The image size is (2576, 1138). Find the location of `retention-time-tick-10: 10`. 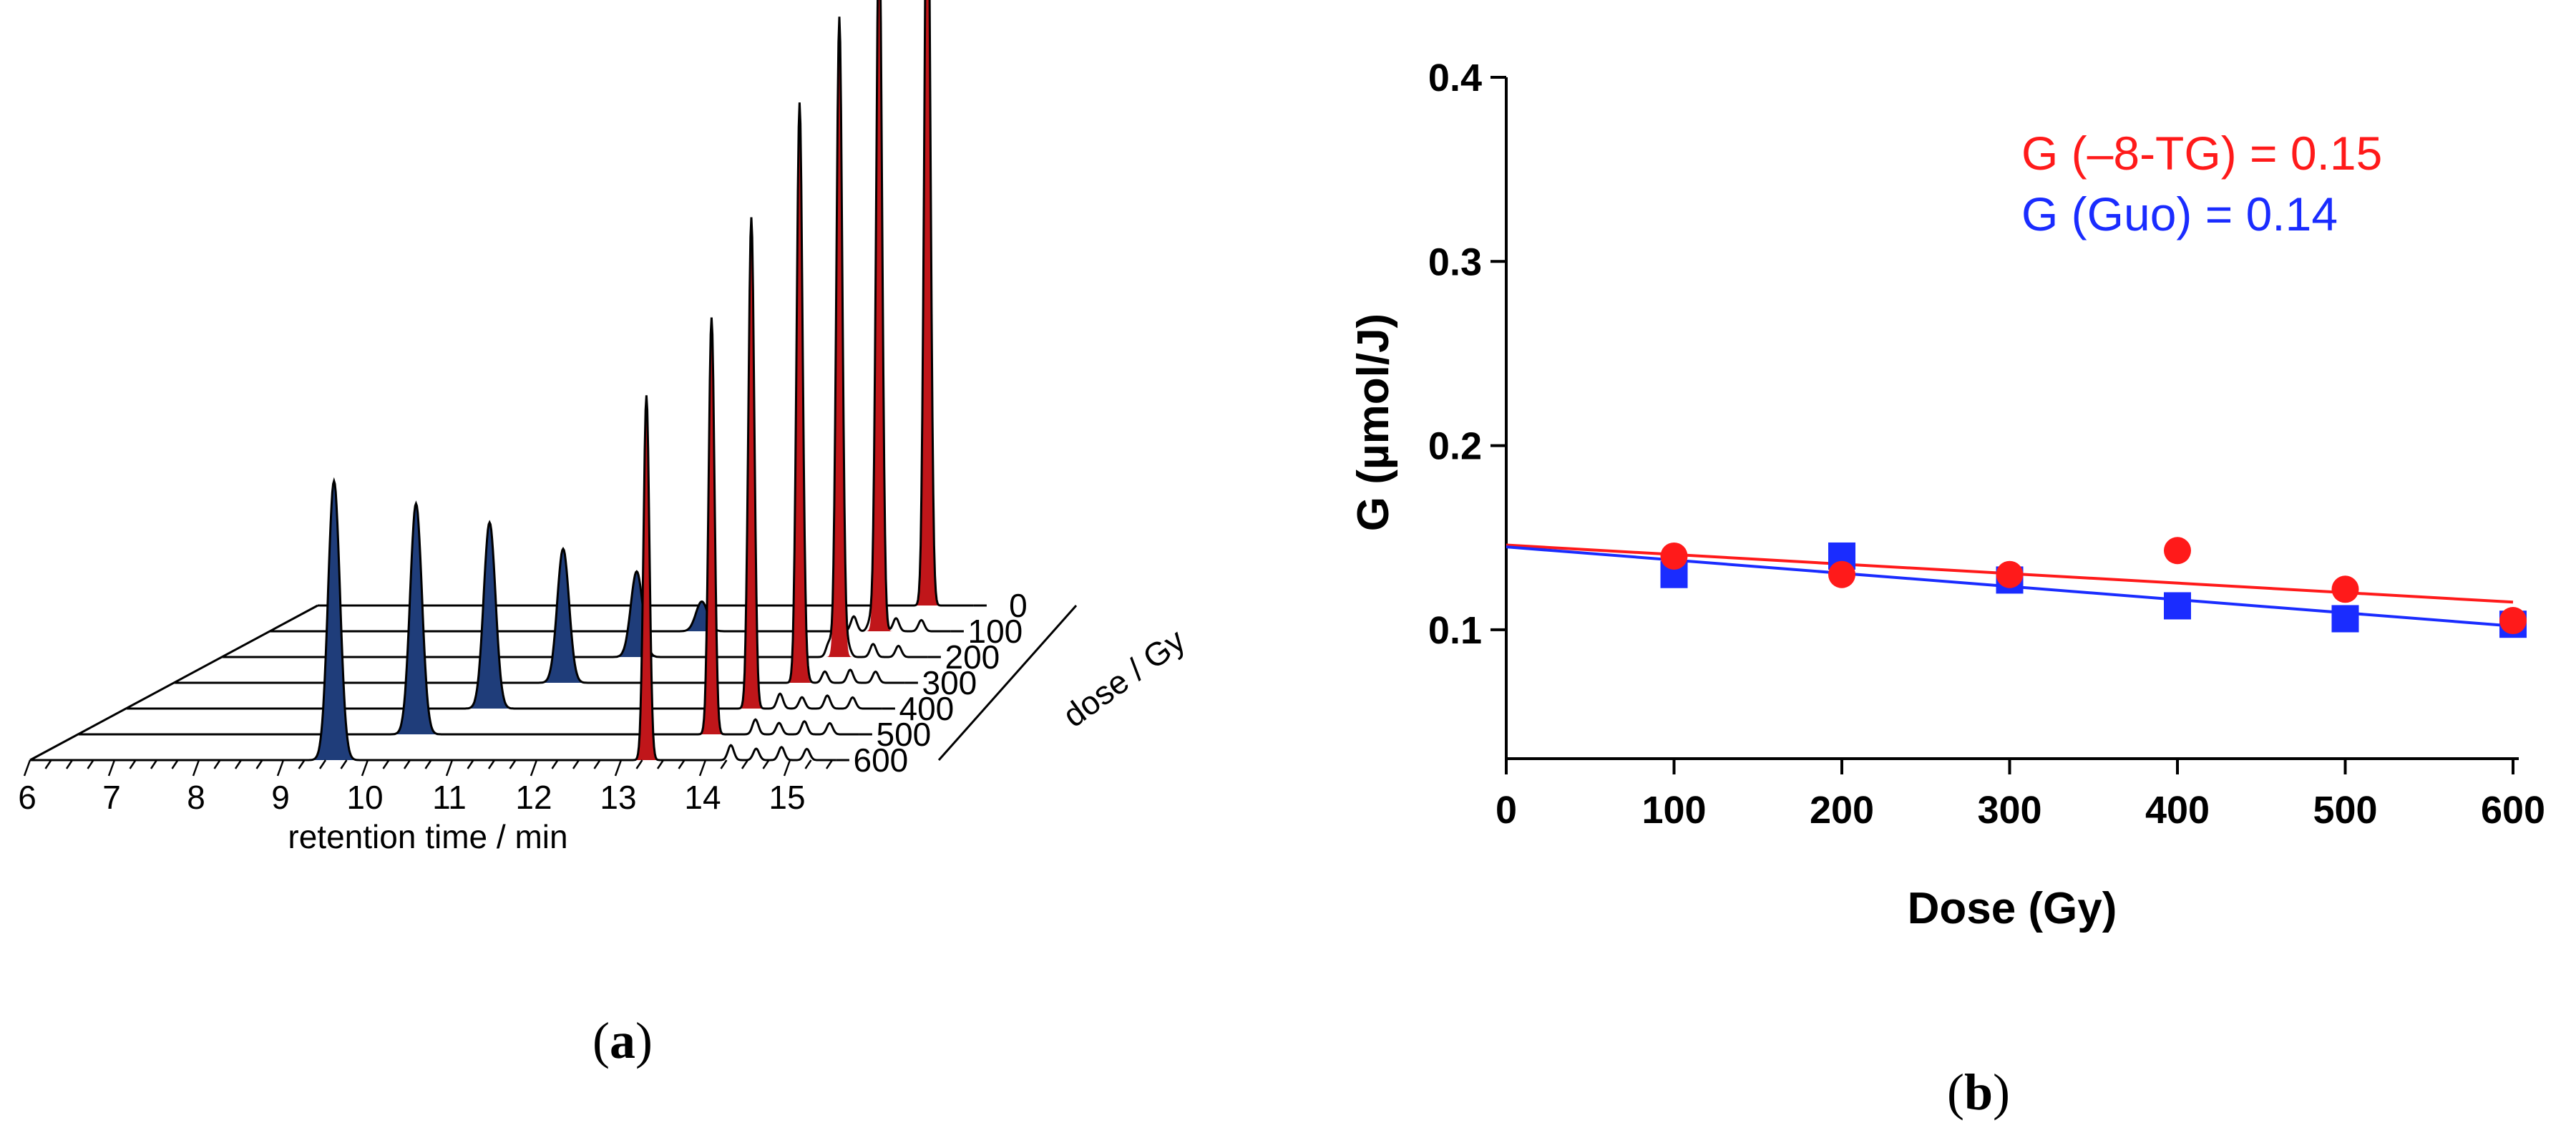

retention-time-tick-10: 10 is located at coordinates (364, 797).